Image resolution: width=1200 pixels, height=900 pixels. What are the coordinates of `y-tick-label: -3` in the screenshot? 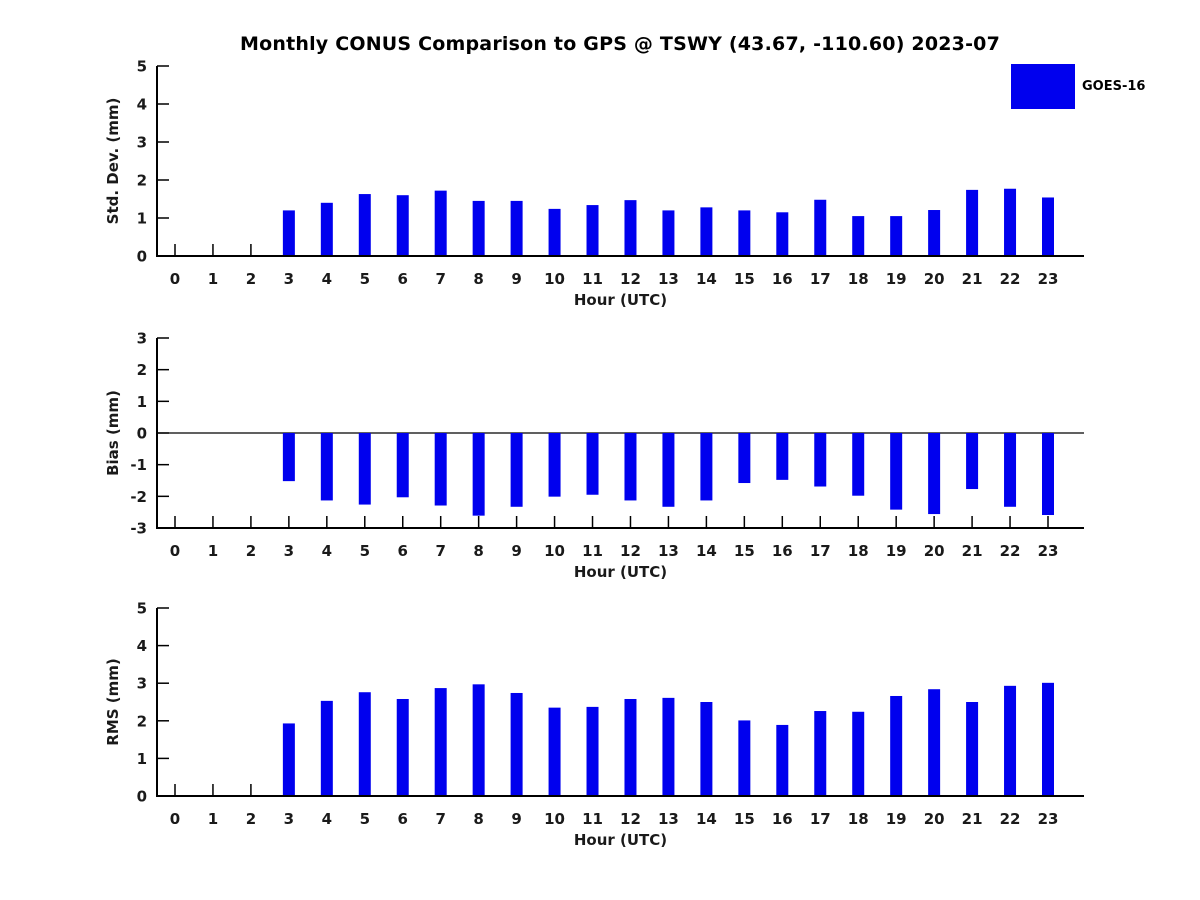 It's located at (138, 529).